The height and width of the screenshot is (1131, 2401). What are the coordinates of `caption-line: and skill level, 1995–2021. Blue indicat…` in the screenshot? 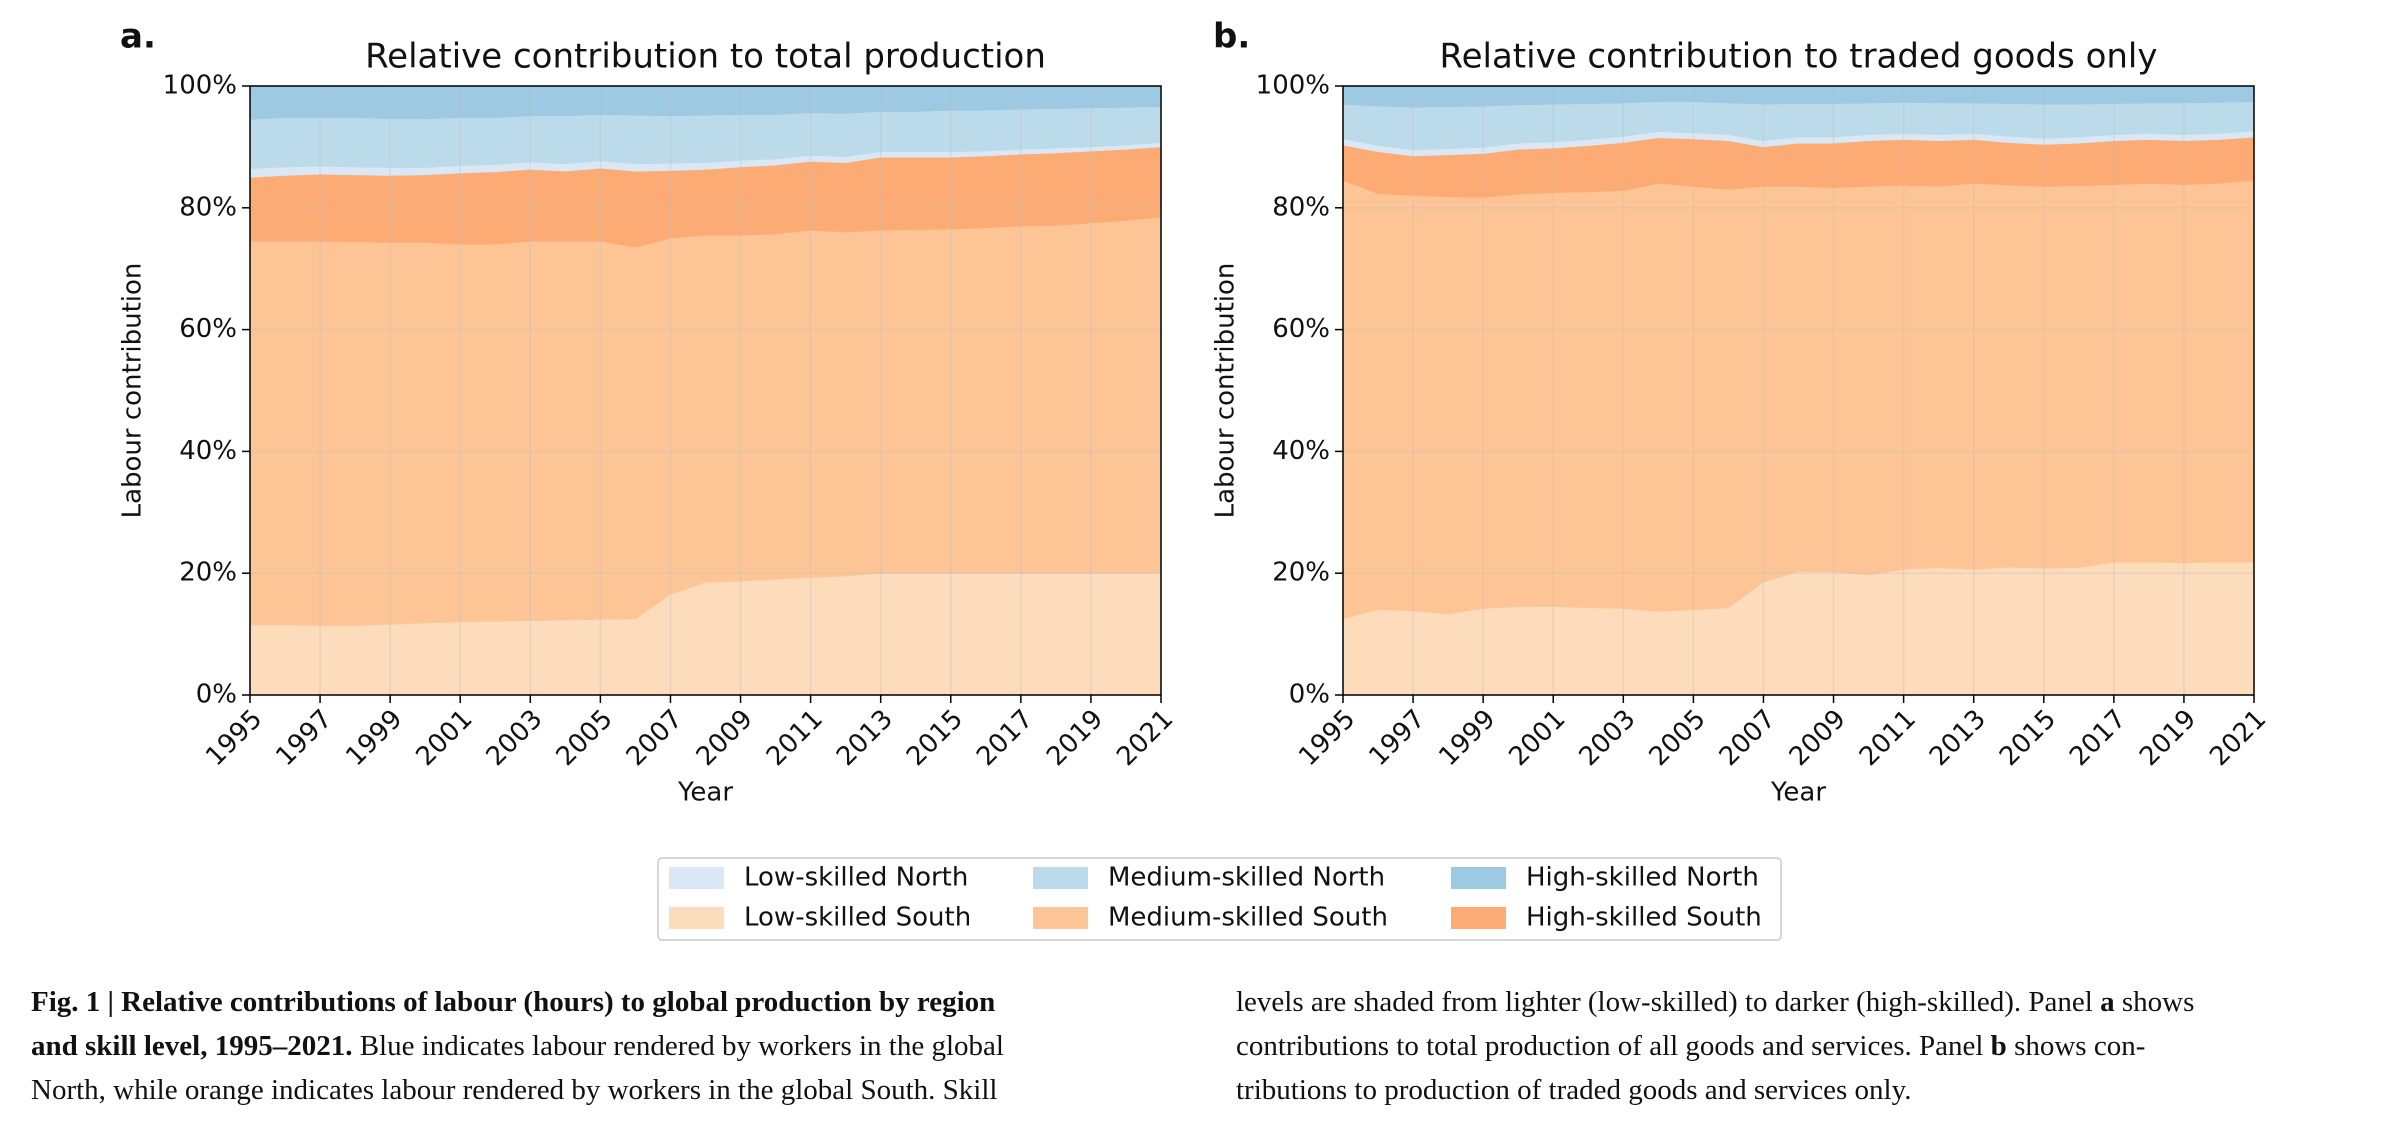 It's located at (517, 1046).